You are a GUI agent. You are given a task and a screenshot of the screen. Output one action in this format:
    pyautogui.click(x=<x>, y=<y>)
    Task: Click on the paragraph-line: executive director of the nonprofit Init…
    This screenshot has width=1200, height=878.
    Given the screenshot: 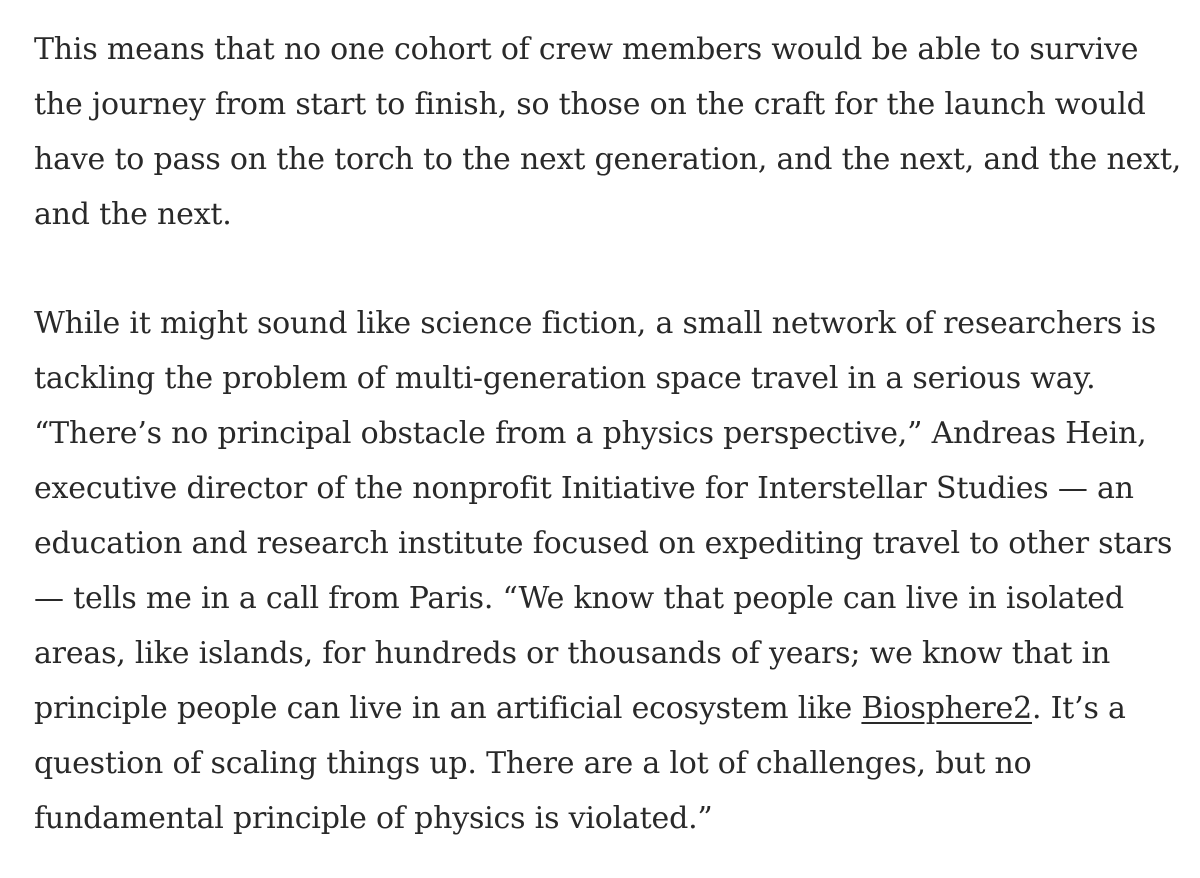 What is the action you would take?
    pyautogui.click(x=584, y=488)
    